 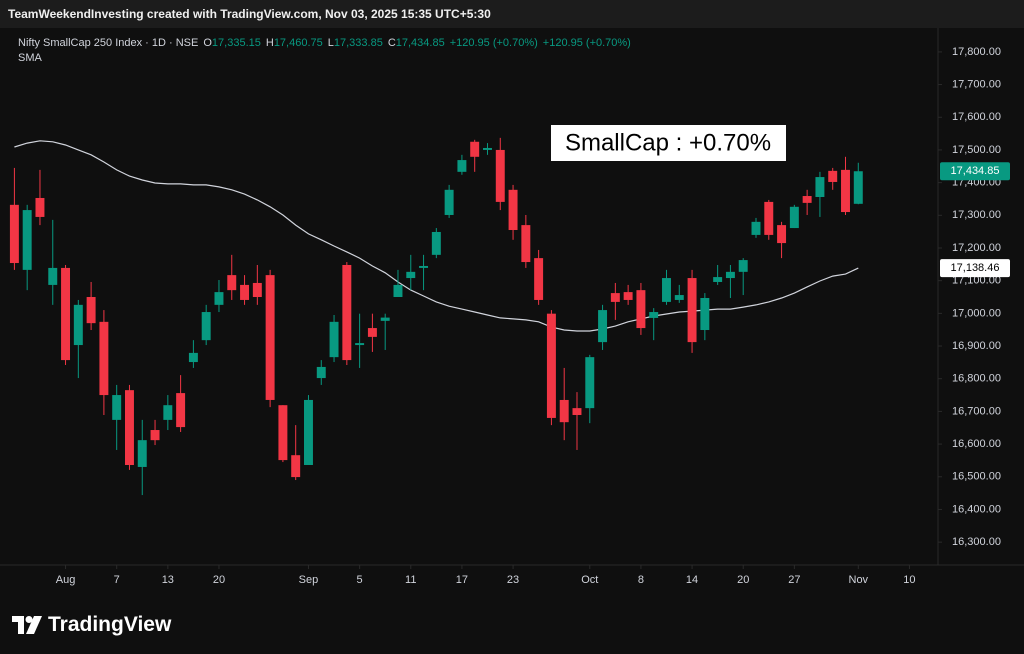 I want to click on x-tick-label: 5, so click(x=360, y=580).